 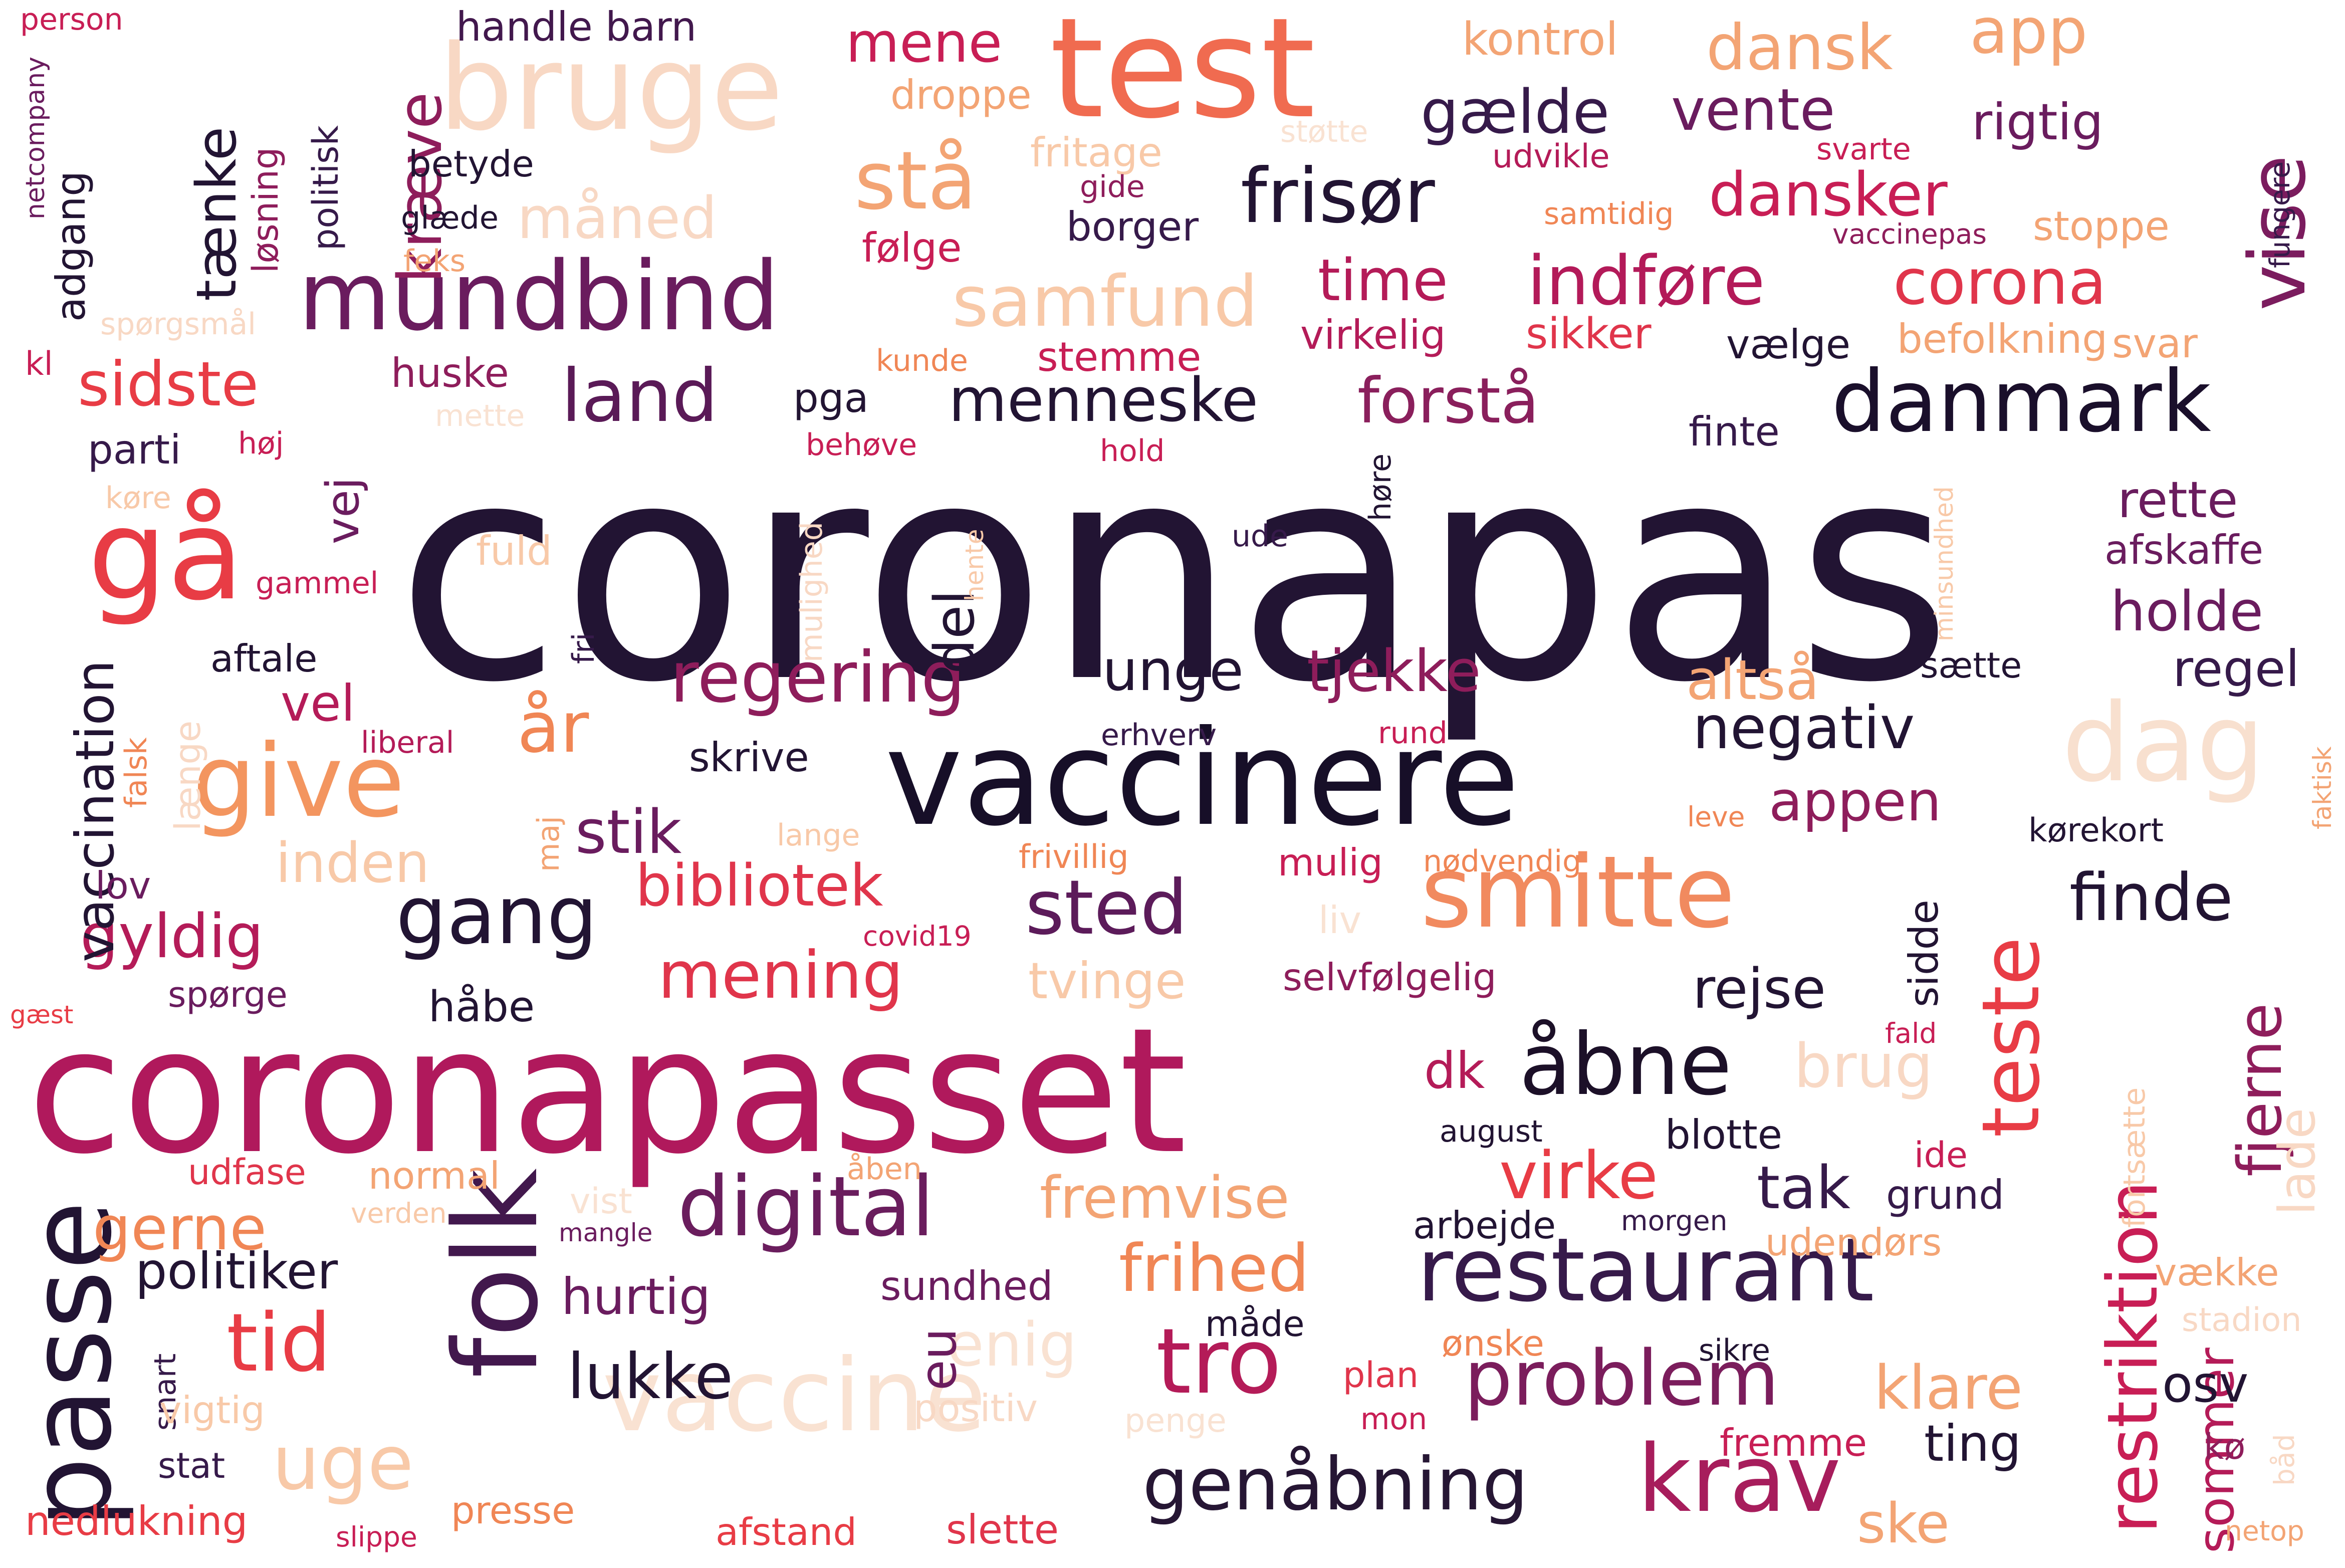 I want to click on word-hurtig: hurtig, so click(x=636, y=1296).